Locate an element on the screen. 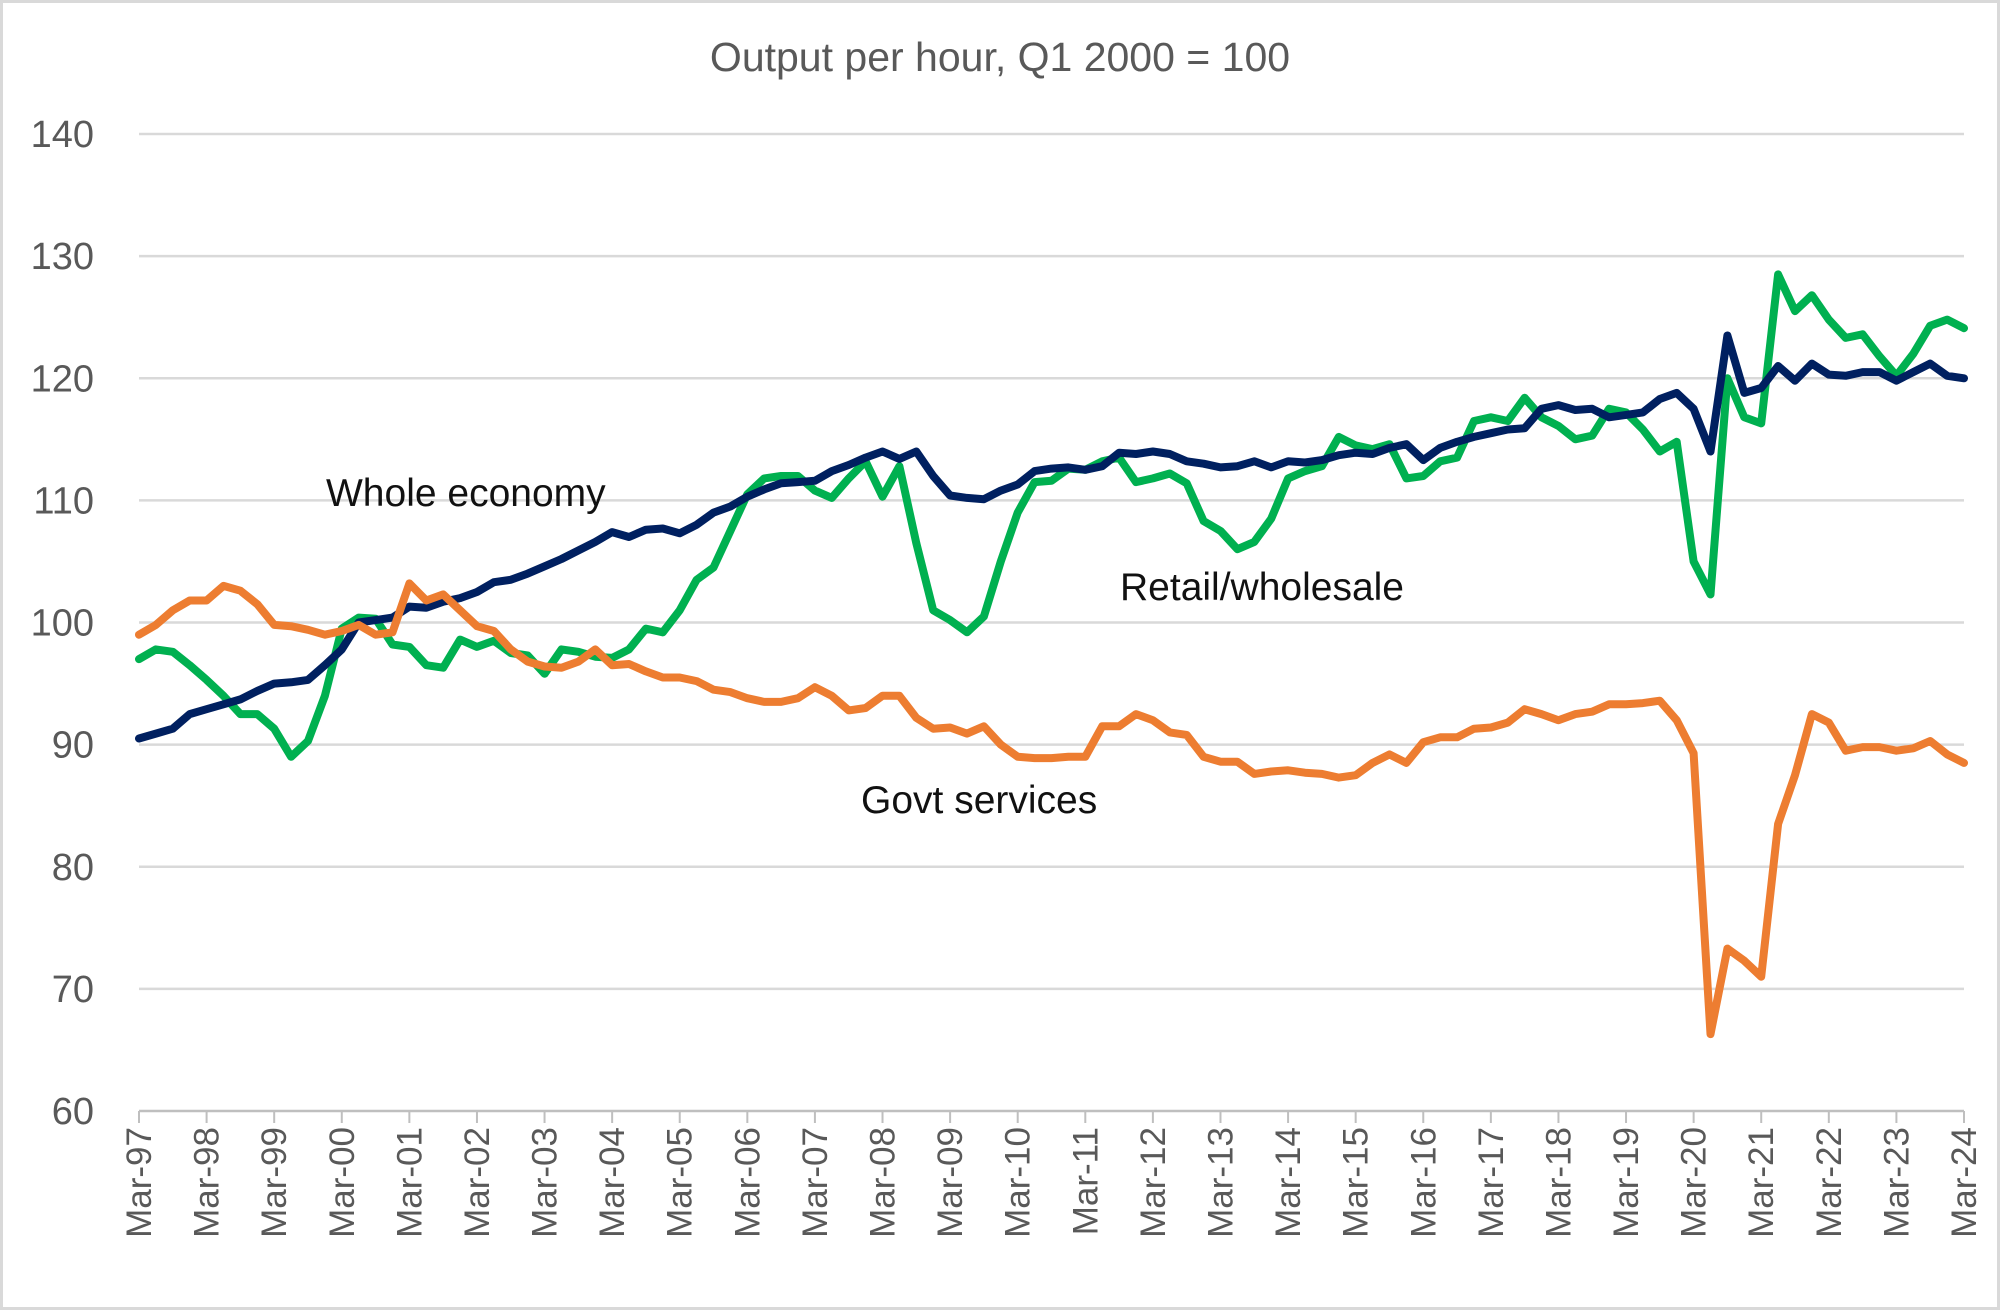 The height and width of the screenshot is (1310, 2000). x-tick-label: Mar-17 is located at coordinates (1491, 1182).